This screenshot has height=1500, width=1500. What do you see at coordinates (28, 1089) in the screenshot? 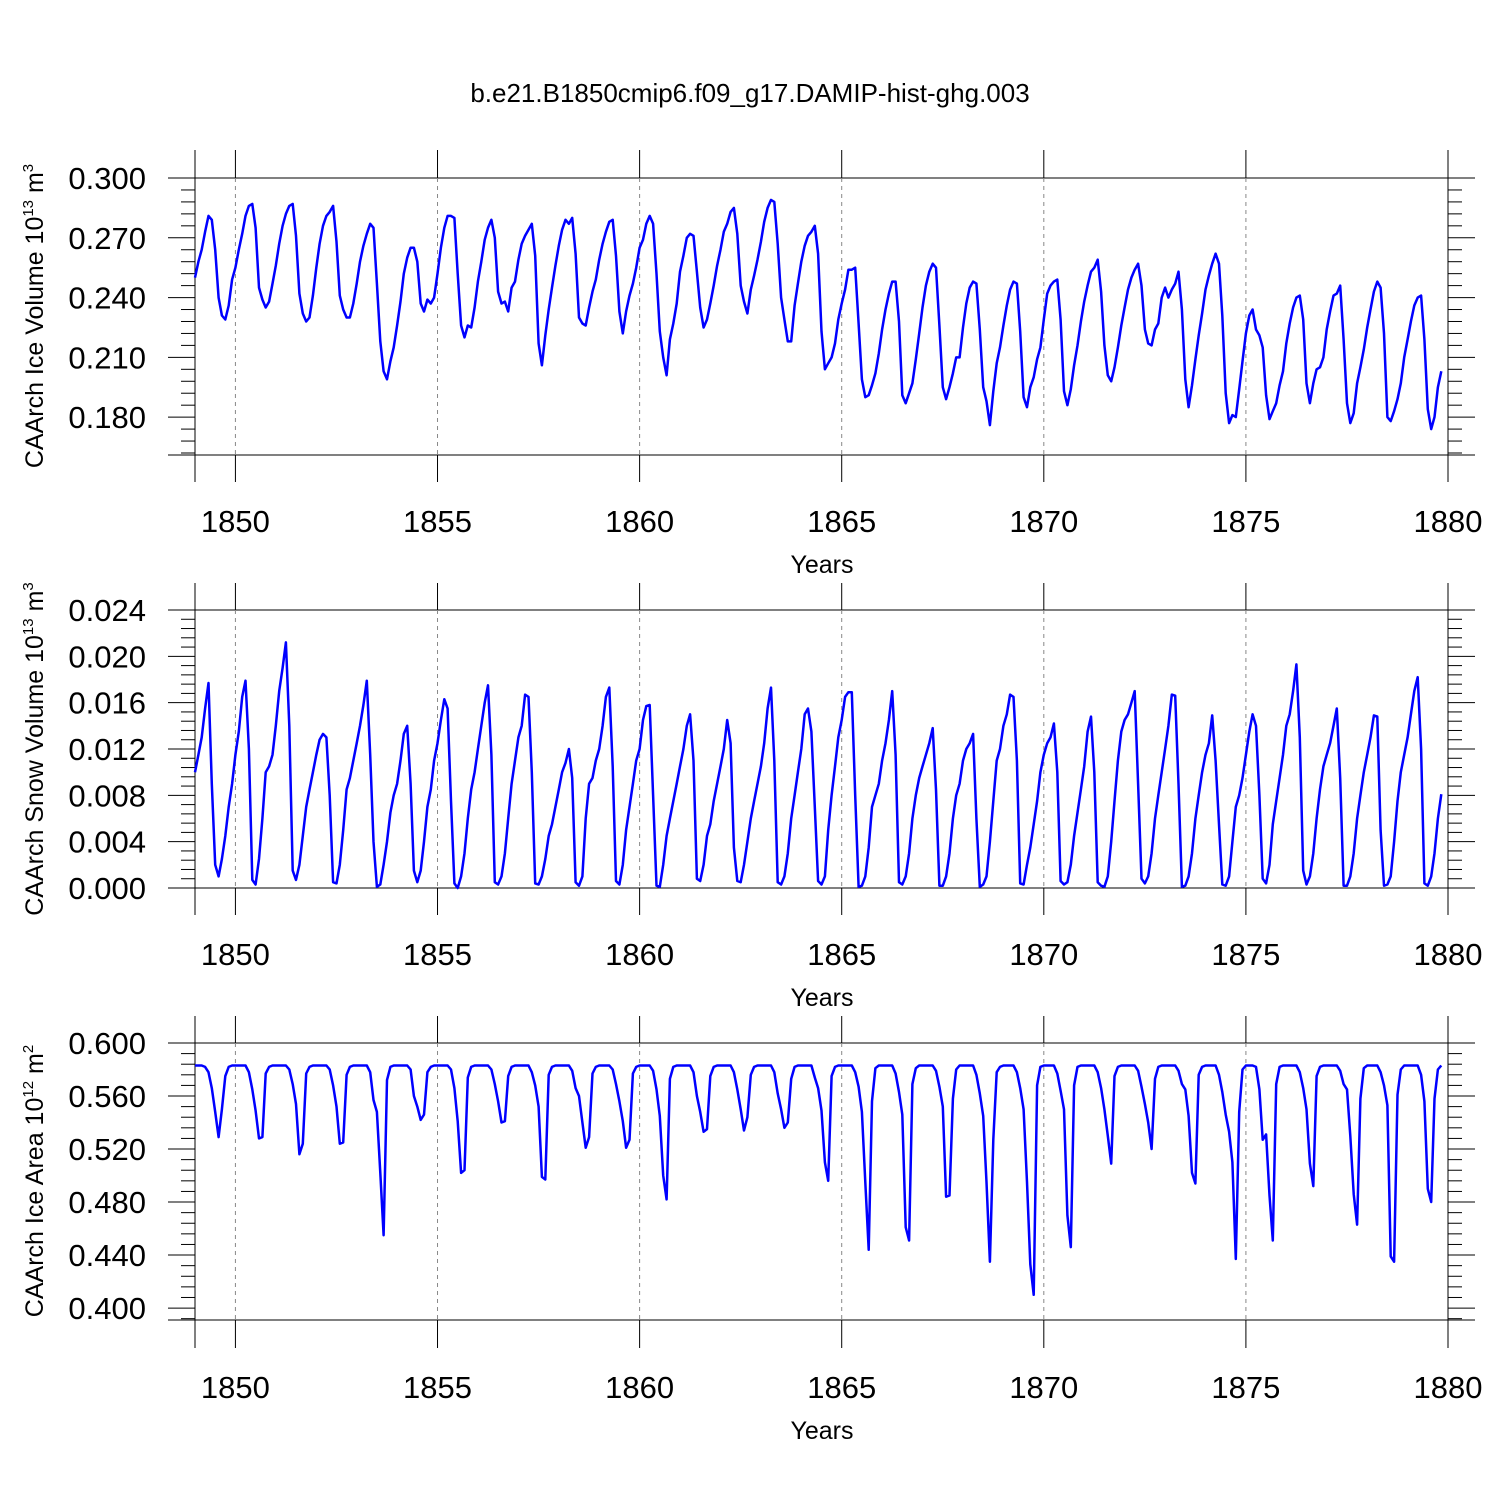
I see `ice-area-ylabel-superscript: 12` at bounding box center [28, 1089].